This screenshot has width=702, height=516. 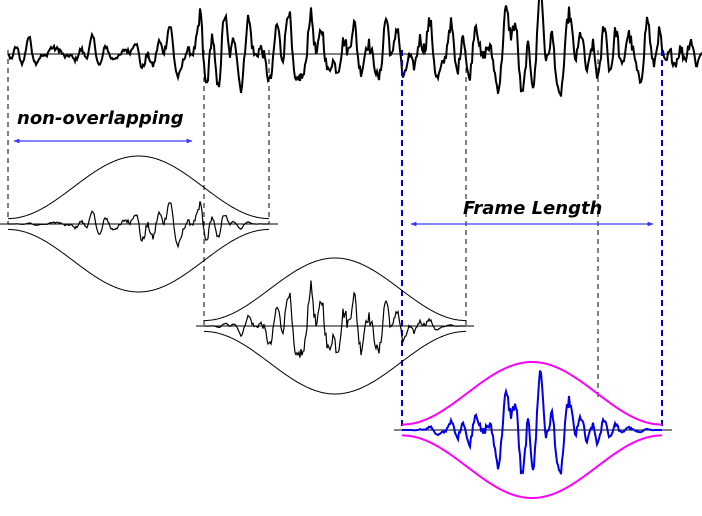 I want to click on frame-3-window-envelope, so click(x=532, y=430).